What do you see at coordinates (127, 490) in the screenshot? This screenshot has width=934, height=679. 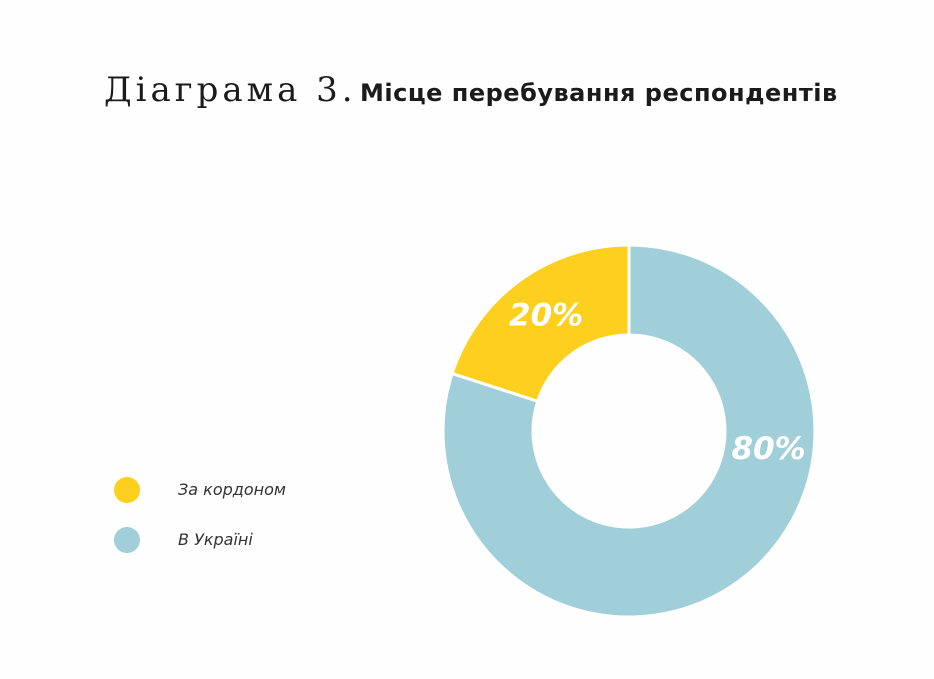 I see `legend-swatch-abroad` at bounding box center [127, 490].